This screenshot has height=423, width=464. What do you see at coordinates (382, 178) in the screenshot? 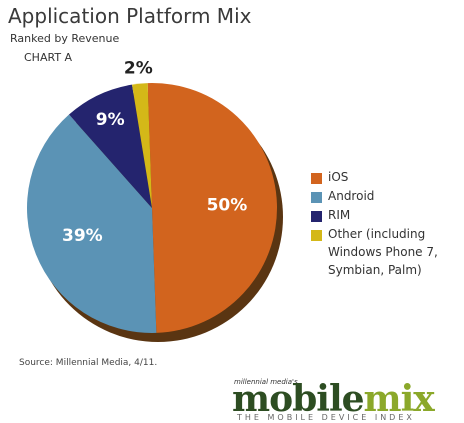
I see `legend-item: iOS` at bounding box center [382, 178].